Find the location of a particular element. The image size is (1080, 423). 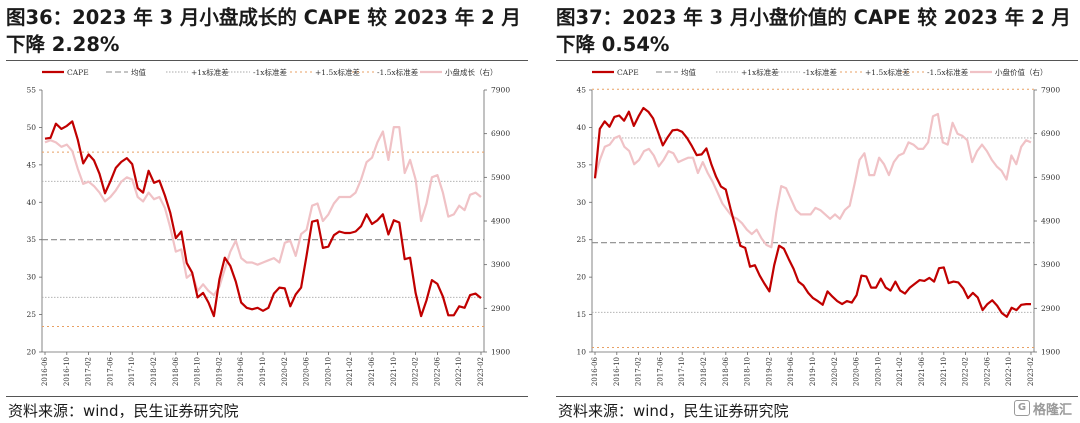

y-tick-label-left: 30 is located at coordinates (31, 277).